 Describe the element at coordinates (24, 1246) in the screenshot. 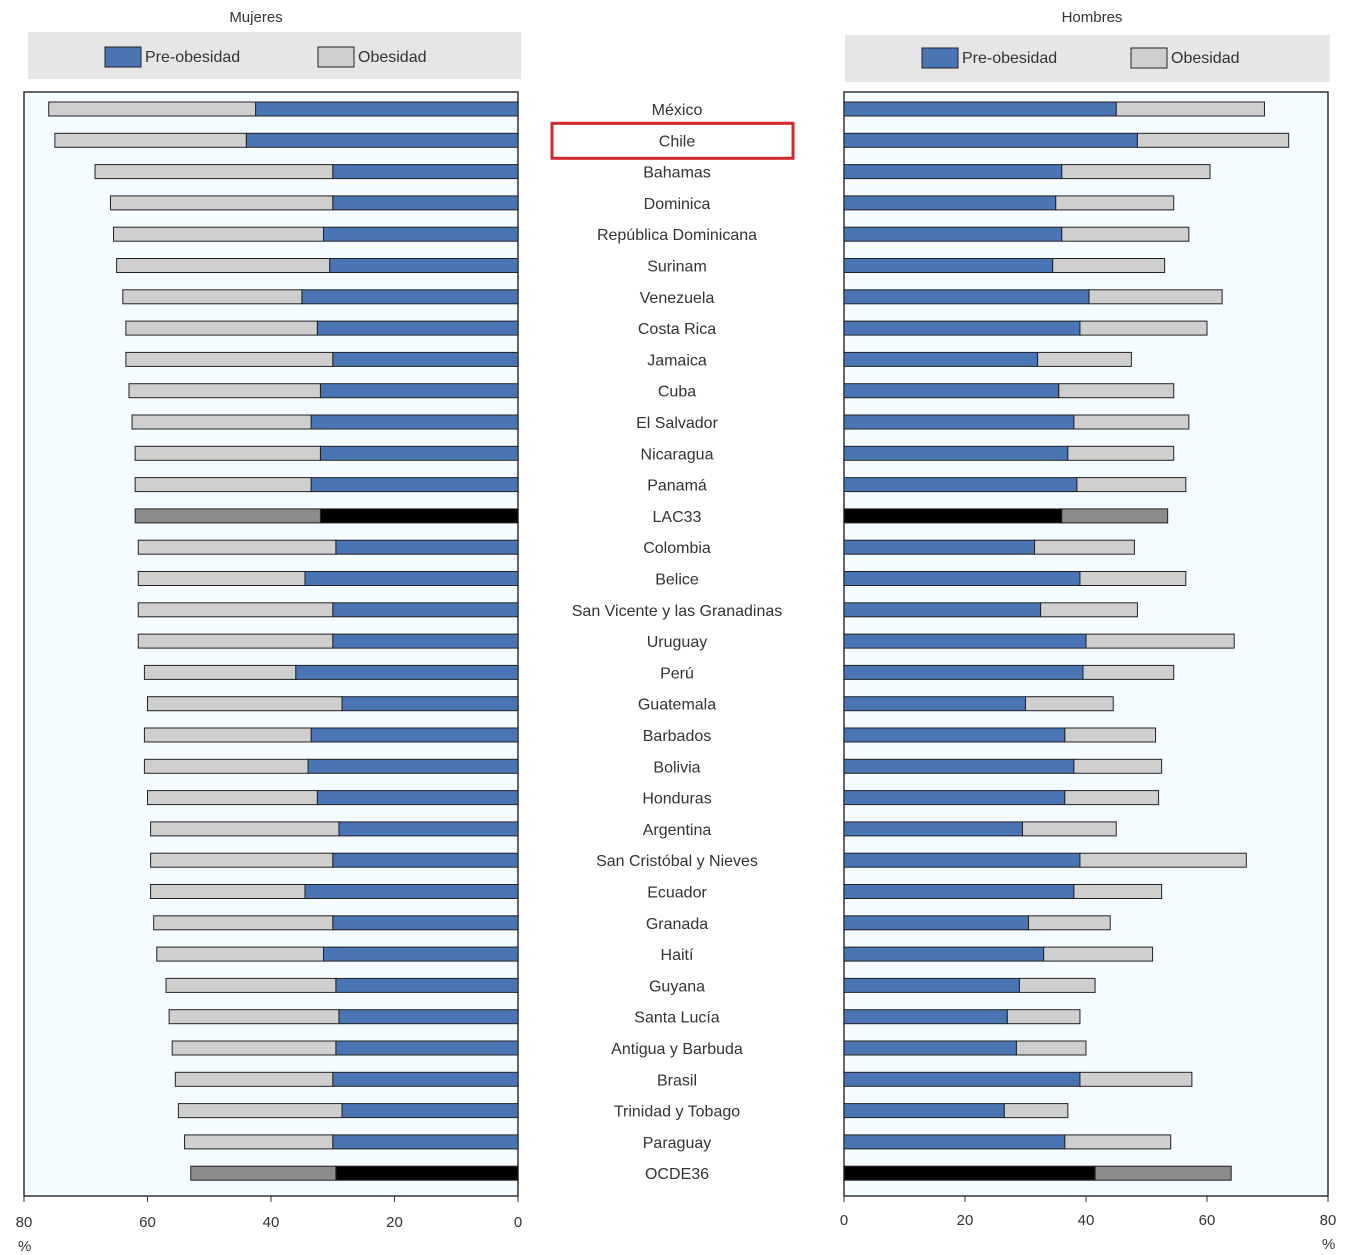

I see `x-unit-label-mujeres: %` at that location.